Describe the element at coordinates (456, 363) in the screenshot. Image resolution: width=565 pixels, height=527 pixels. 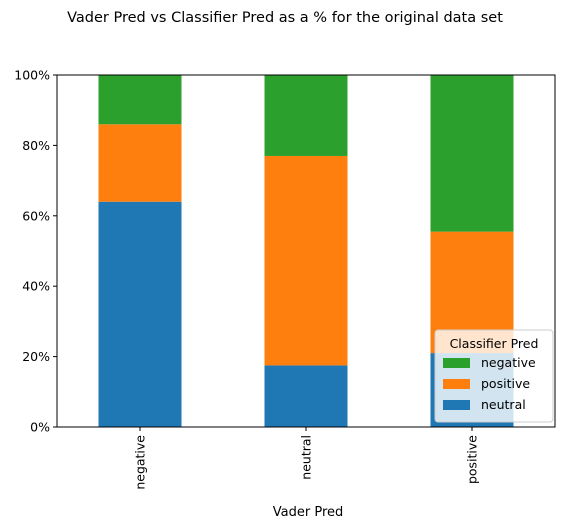
I see `legend-swatch-negative` at that location.